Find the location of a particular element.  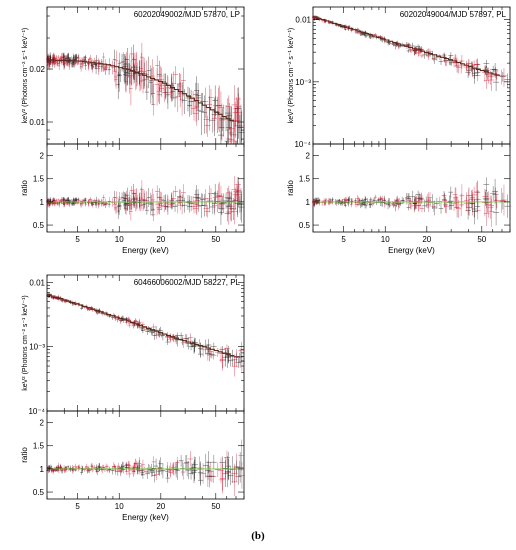

panel-title: 60466006002/MJD 58227, PL is located at coordinates (187, 282).